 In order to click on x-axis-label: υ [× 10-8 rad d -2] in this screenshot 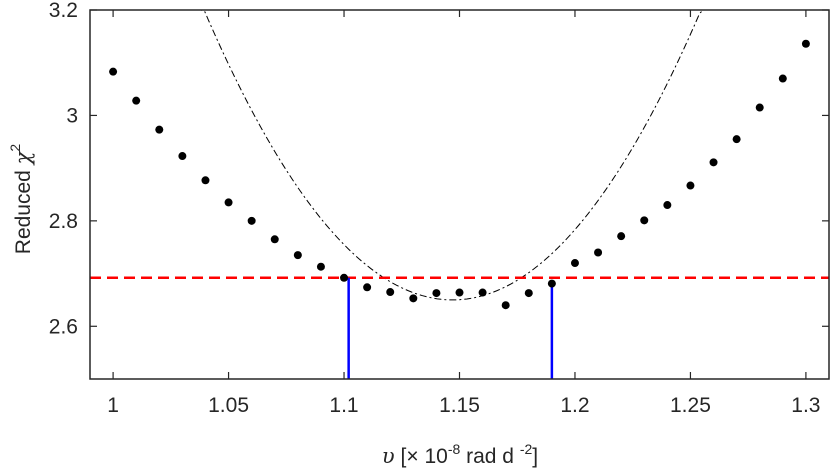, I will do `click(460, 454)`.